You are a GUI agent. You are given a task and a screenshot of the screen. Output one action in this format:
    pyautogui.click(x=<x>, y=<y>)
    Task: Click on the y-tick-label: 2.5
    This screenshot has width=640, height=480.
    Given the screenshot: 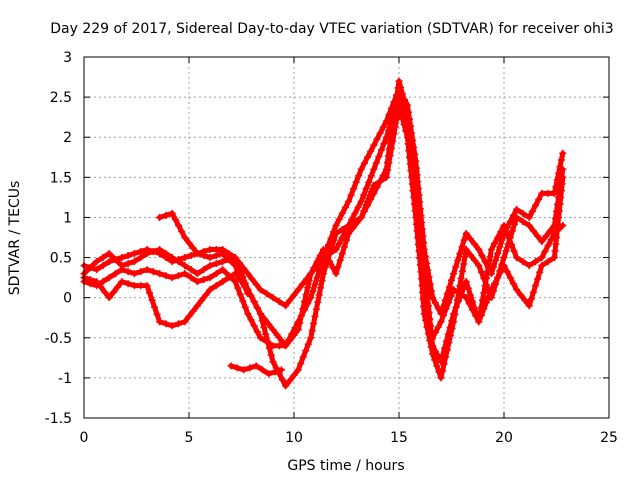 What is the action you would take?
    pyautogui.click(x=61, y=98)
    